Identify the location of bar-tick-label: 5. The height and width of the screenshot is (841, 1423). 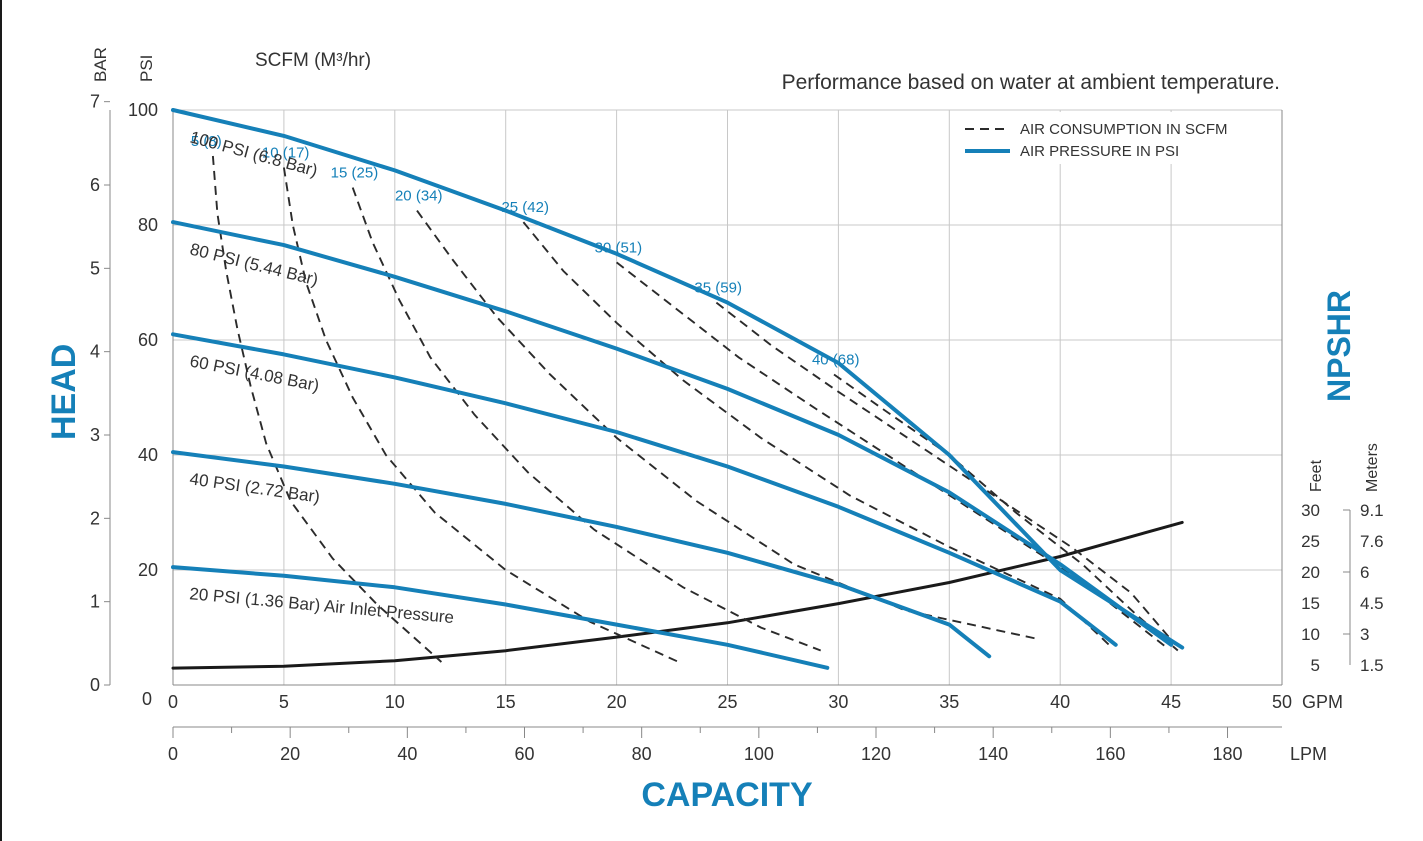
(95, 268).